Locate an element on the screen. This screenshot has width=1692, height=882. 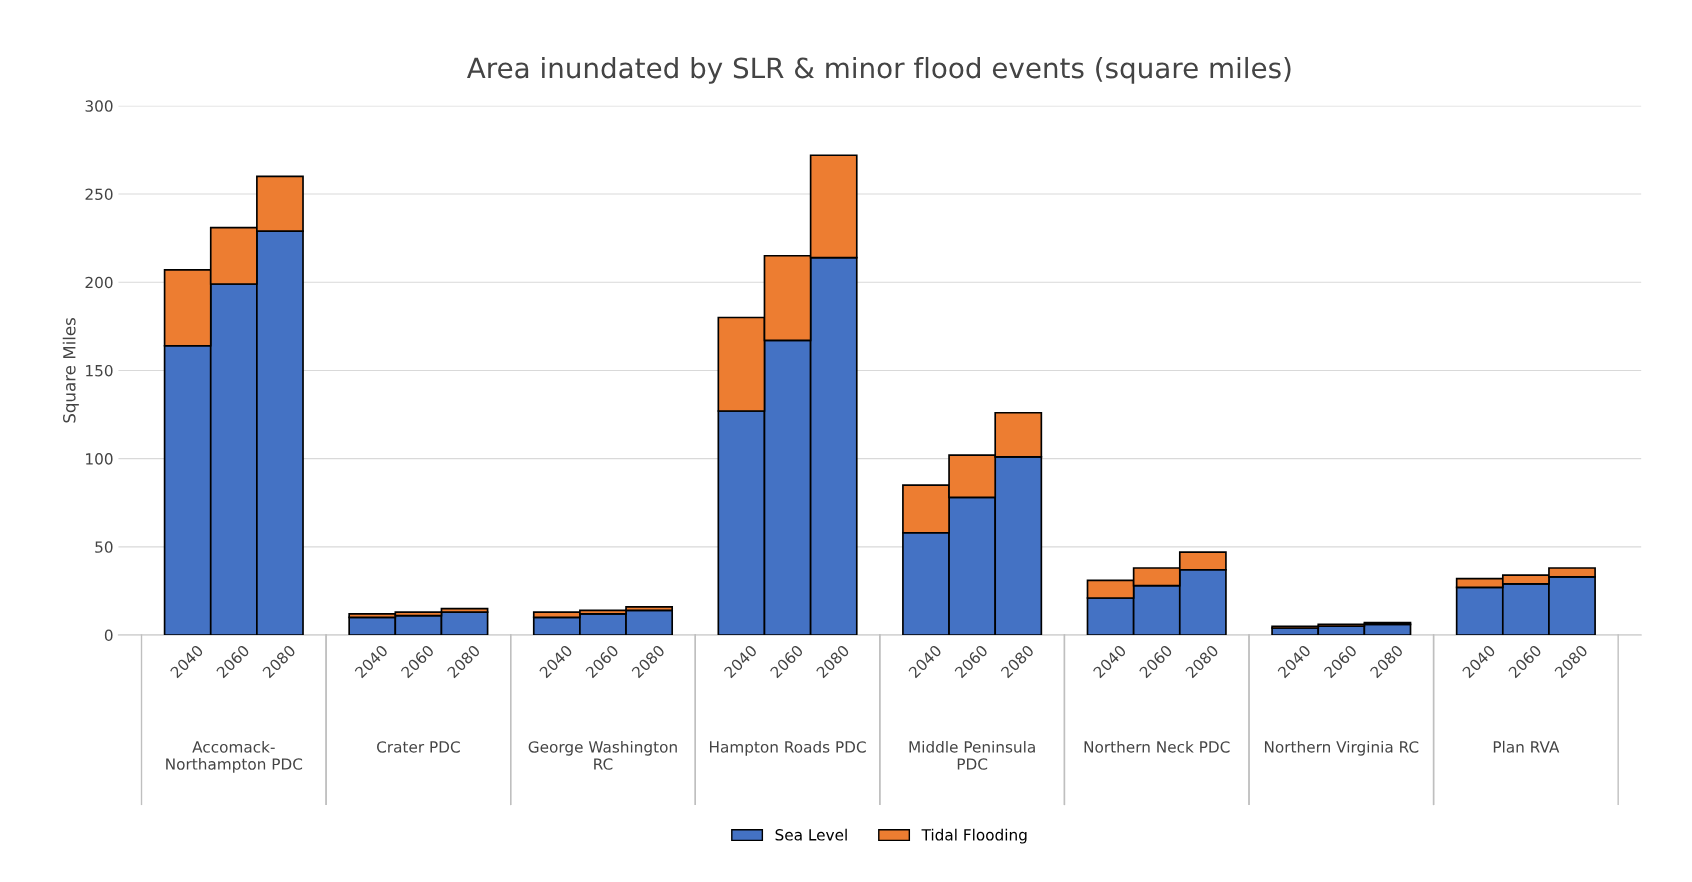
y-tick-label: 0 is located at coordinates (108, 635).